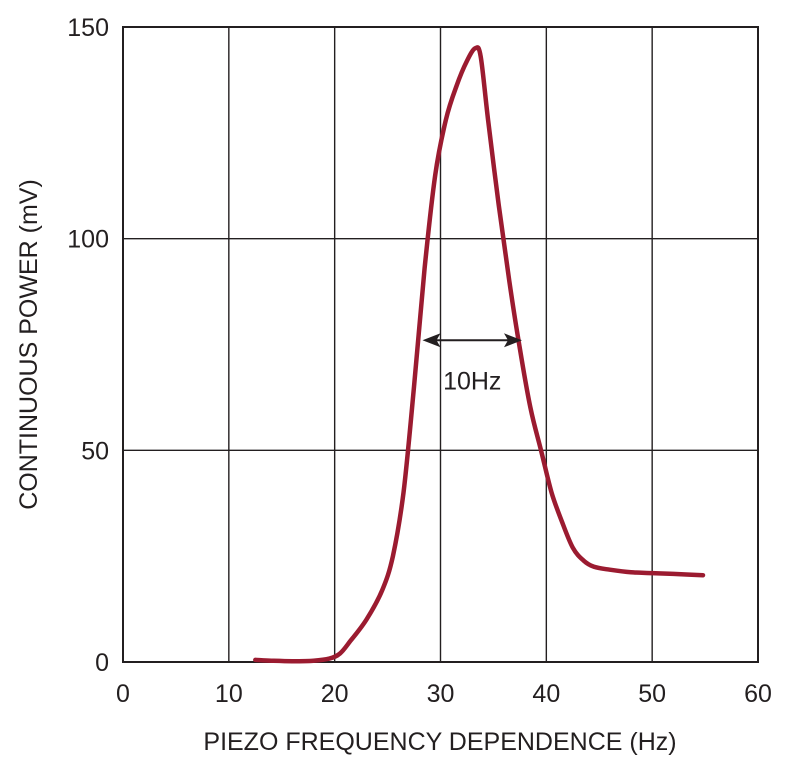 The width and height of the screenshot is (800, 767). What do you see at coordinates (546, 694) in the screenshot?
I see `x-tick-label: 40` at bounding box center [546, 694].